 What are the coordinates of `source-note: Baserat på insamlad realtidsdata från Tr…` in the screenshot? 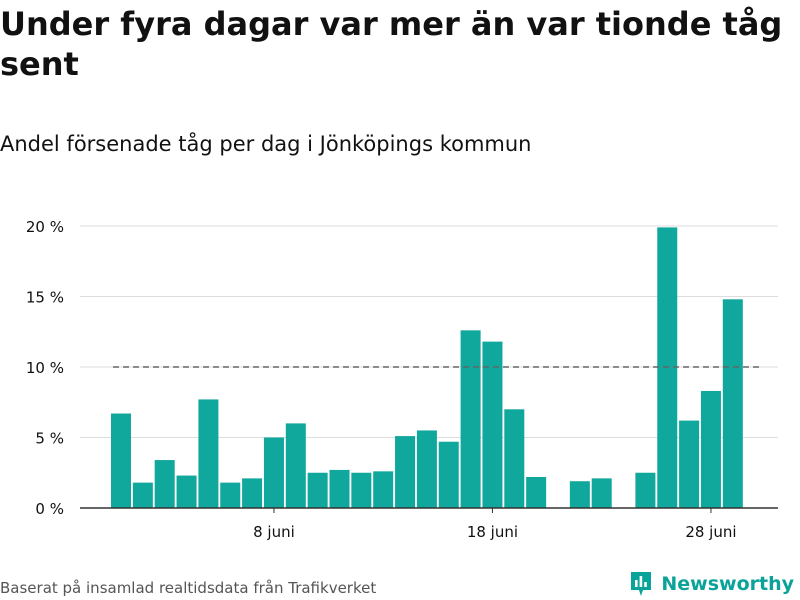 It's located at (188, 588).